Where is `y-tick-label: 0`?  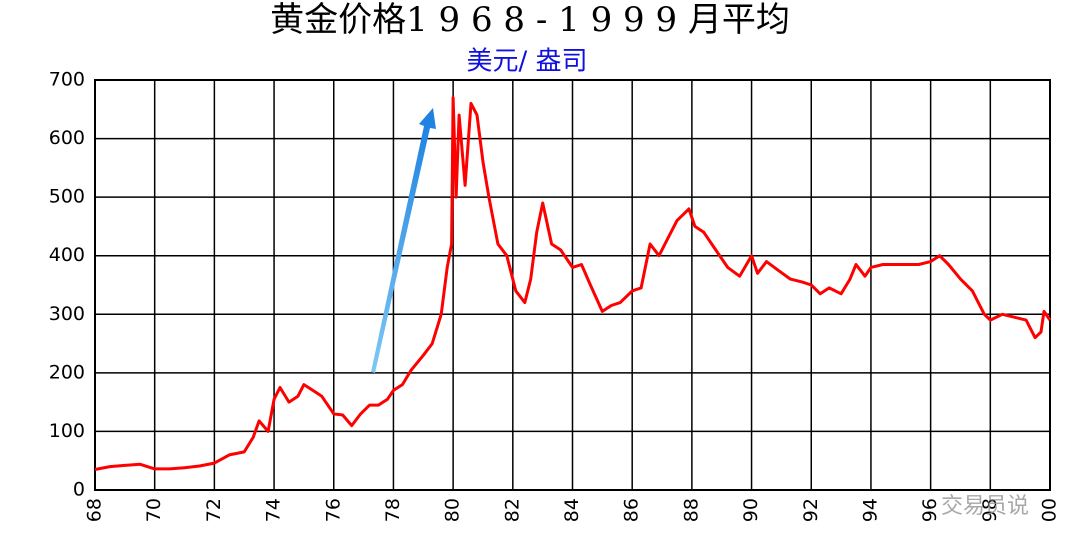 y-tick-label: 0 is located at coordinates (79, 490).